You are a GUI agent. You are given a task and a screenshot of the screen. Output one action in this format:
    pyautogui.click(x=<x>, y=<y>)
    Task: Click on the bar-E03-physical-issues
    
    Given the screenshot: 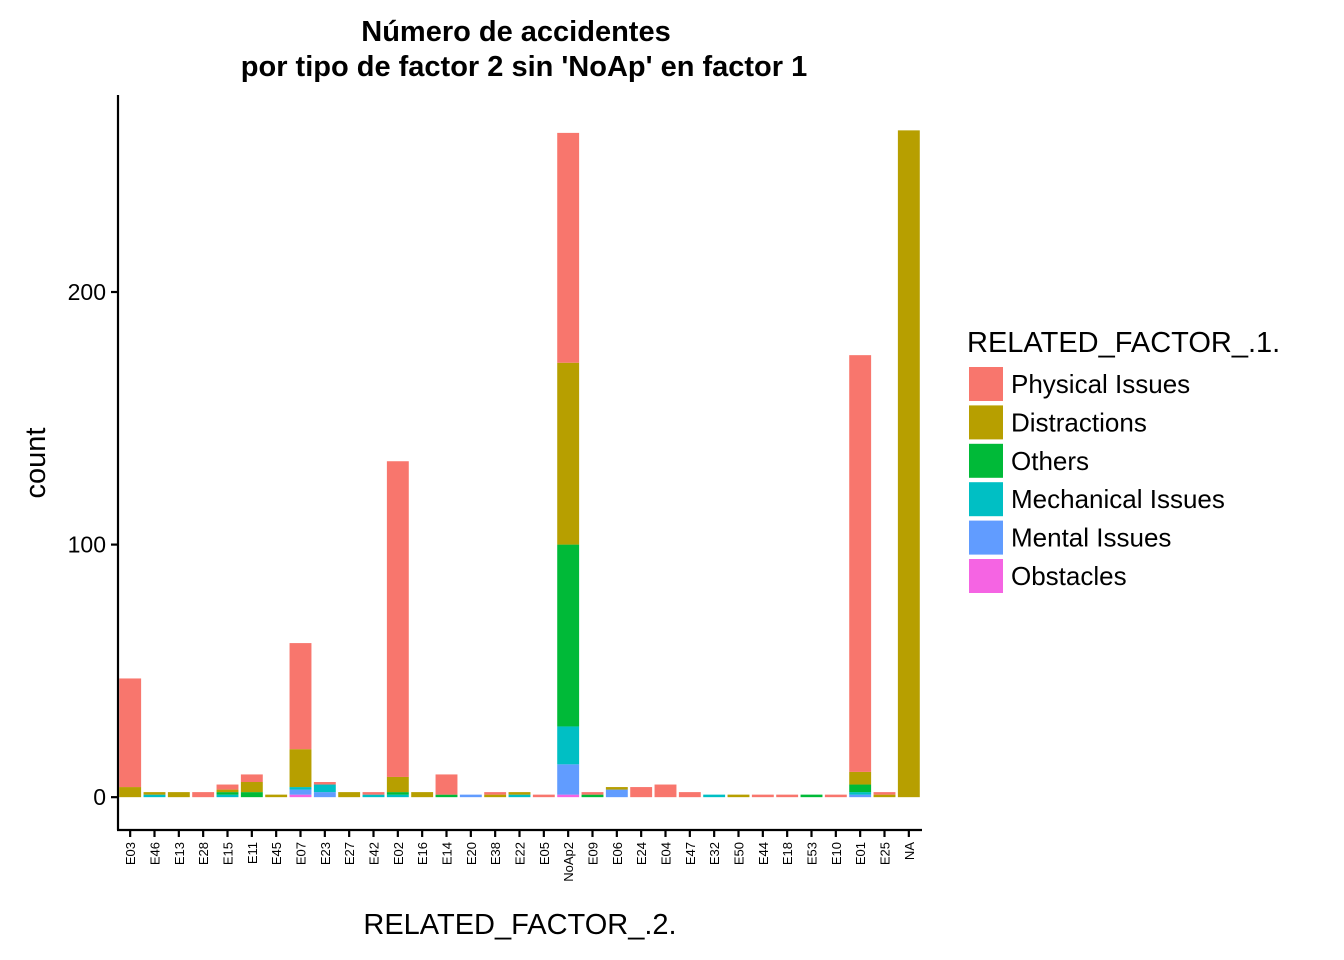 What is the action you would take?
    pyautogui.click(x=130, y=733)
    